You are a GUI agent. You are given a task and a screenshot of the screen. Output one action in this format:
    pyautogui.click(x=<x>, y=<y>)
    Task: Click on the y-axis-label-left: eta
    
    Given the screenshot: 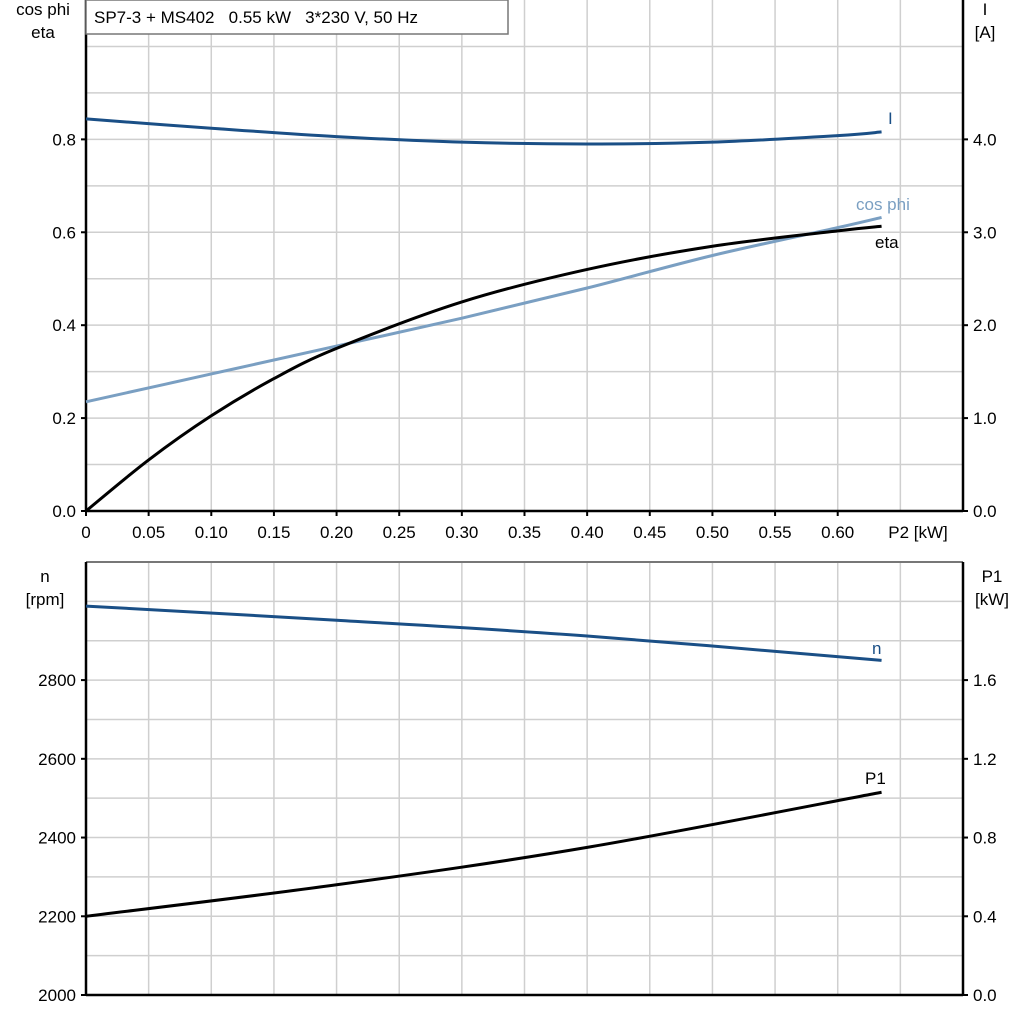 What is the action you would take?
    pyautogui.click(x=43, y=32)
    